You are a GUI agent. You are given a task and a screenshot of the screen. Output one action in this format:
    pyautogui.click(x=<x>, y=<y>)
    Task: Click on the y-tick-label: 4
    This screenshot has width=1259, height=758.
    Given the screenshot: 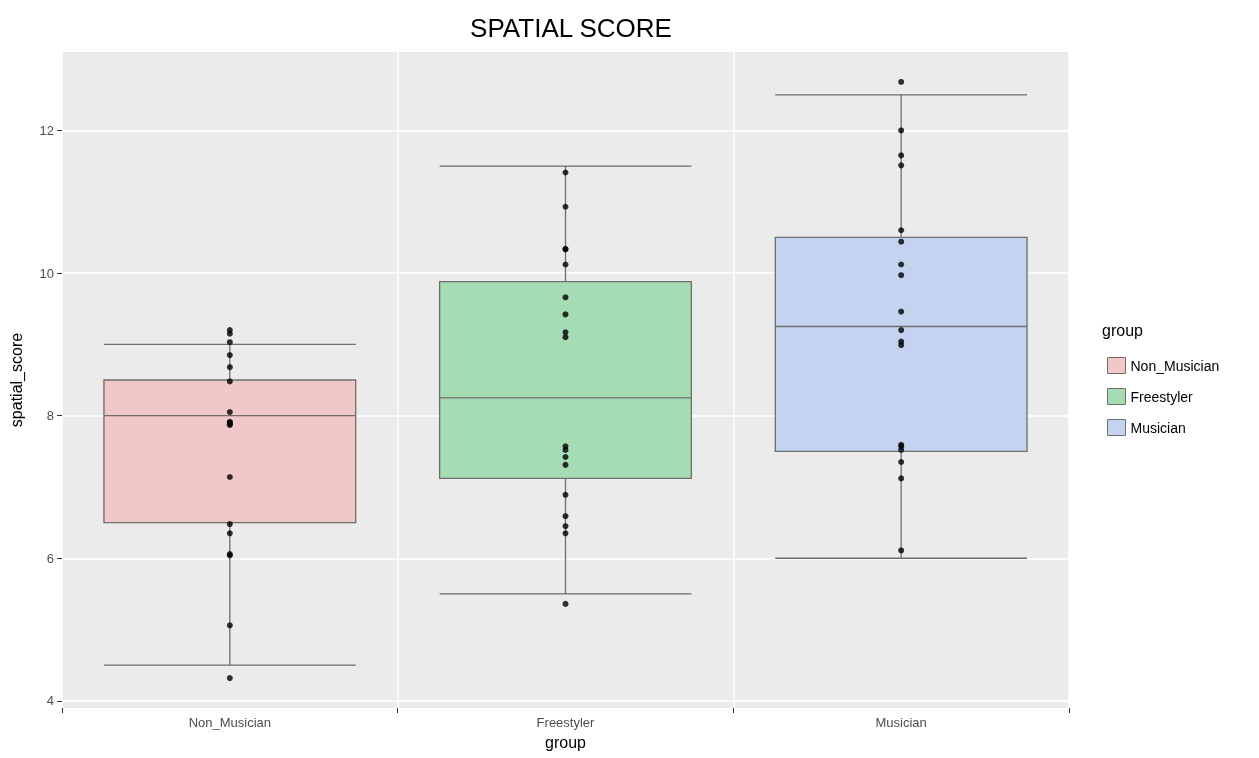 What is the action you would take?
    pyautogui.click(x=50, y=701)
    